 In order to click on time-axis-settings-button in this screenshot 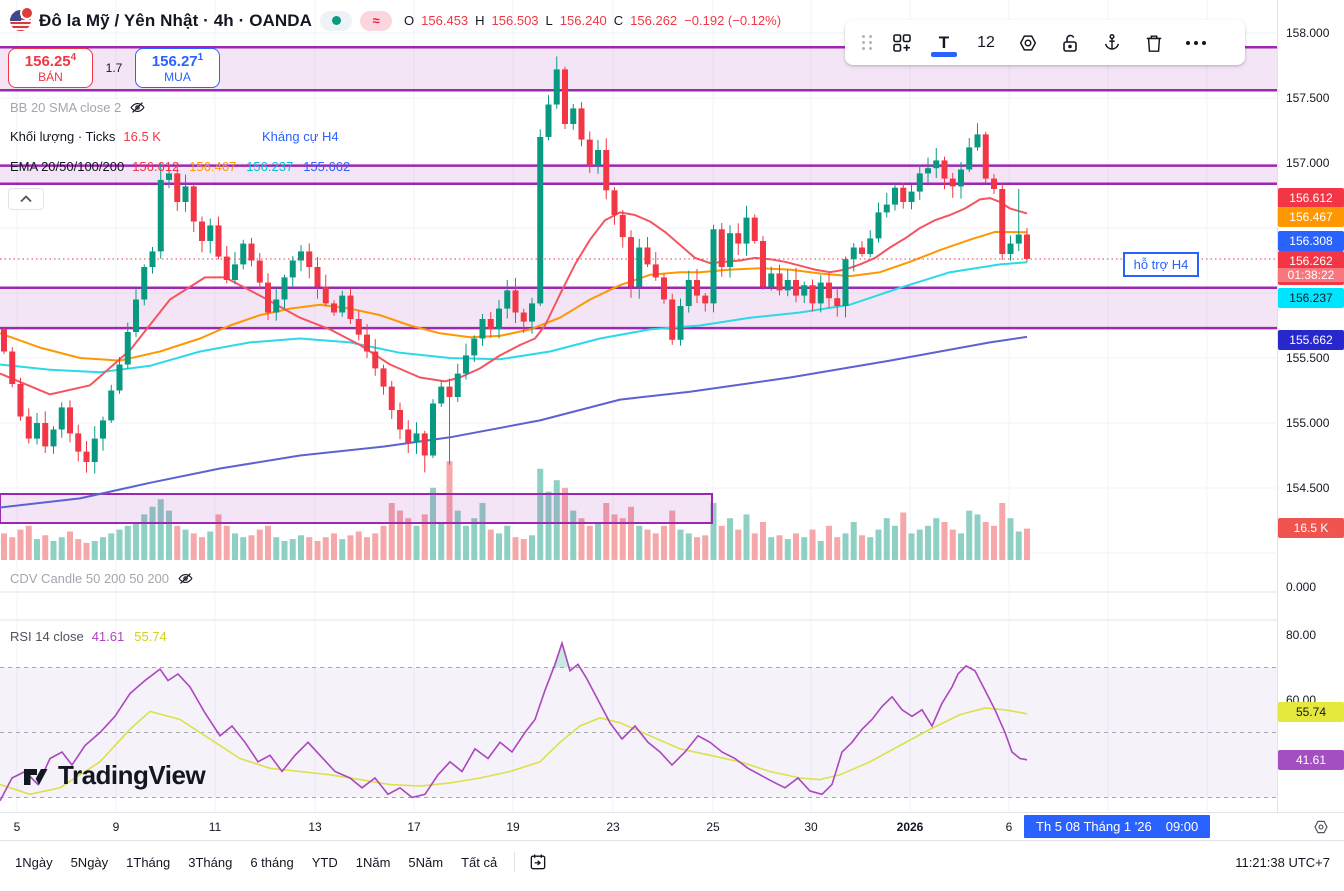, I will do `click(1321, 829)`.